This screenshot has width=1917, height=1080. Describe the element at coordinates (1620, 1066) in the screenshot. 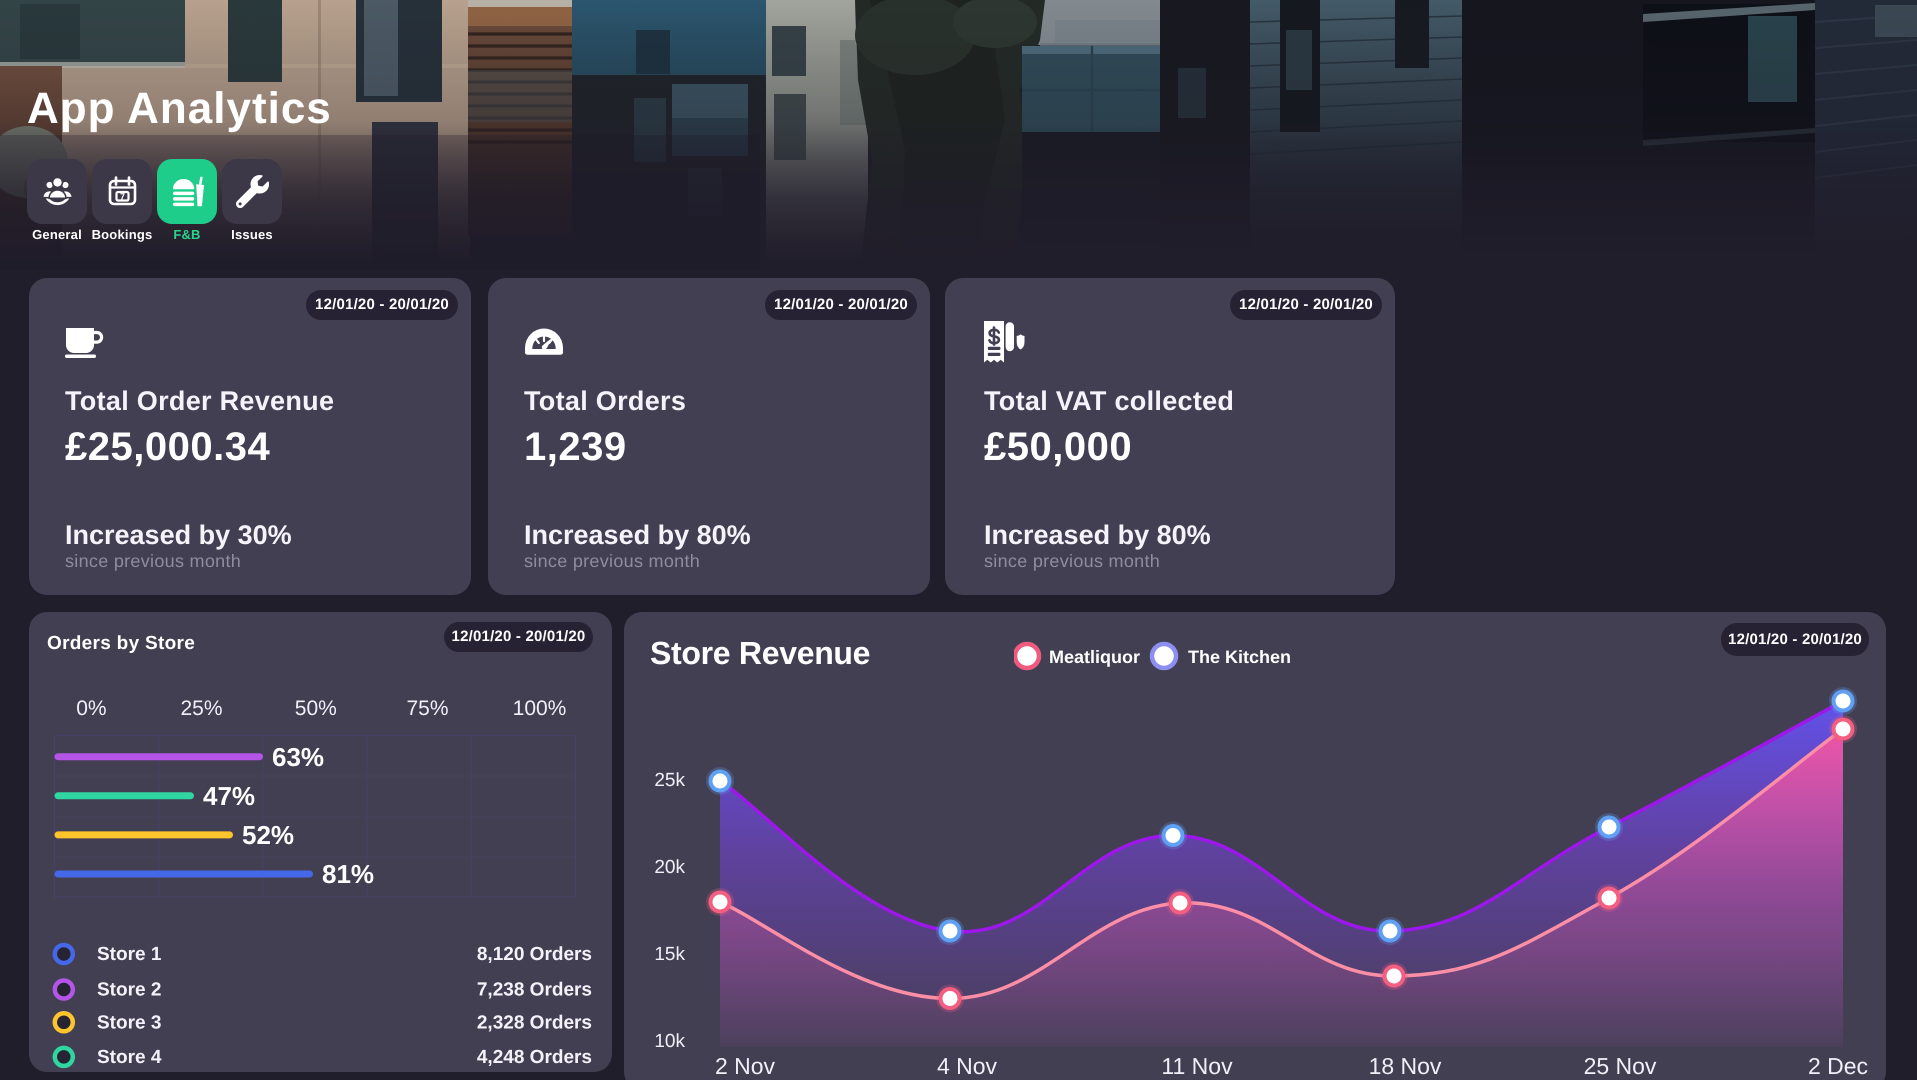

I see `svg-text: 25 Nov` at that location.